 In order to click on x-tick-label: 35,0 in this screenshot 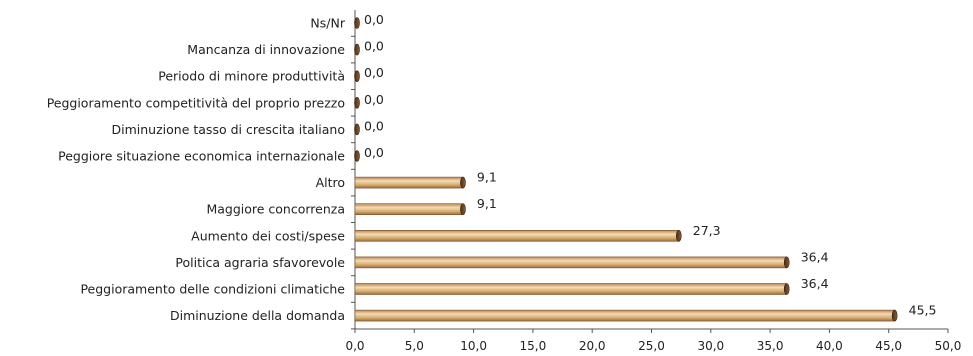, I will do `click(770, 346)`.